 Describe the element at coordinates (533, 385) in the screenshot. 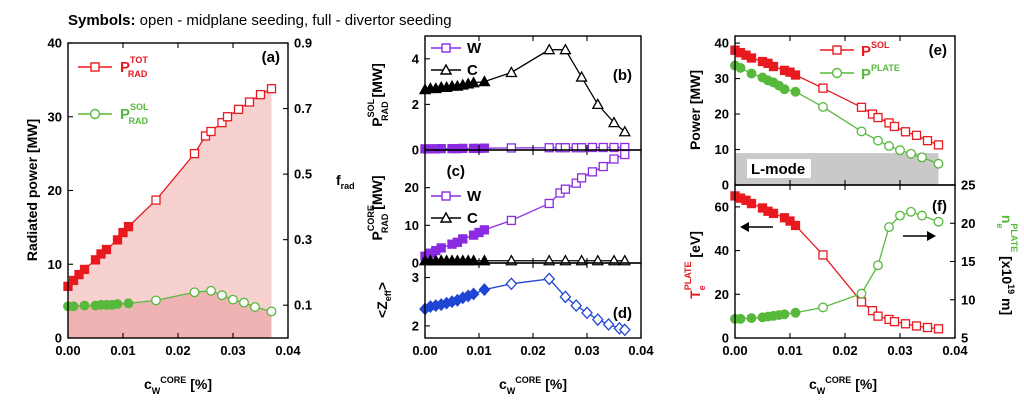

I see `panel-d-xlabel: cWCORE [%]` at that location.